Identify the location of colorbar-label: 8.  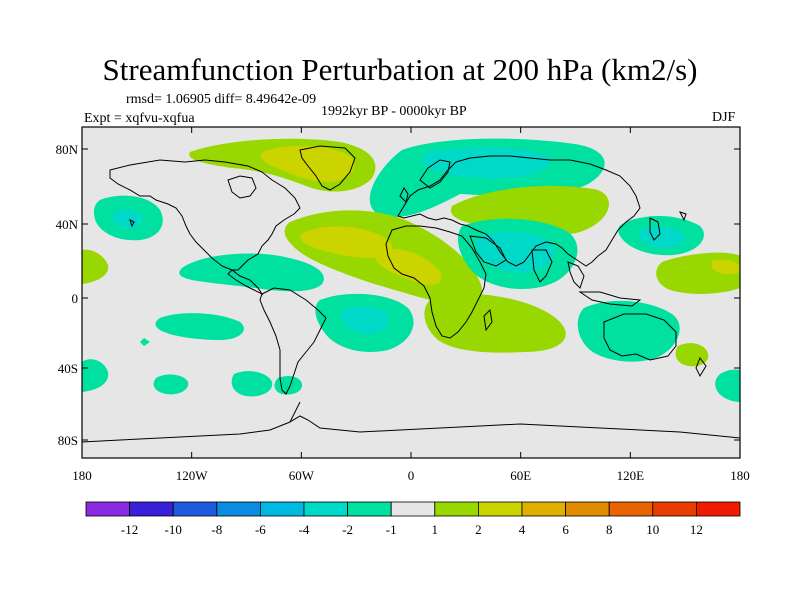
(609, 529).